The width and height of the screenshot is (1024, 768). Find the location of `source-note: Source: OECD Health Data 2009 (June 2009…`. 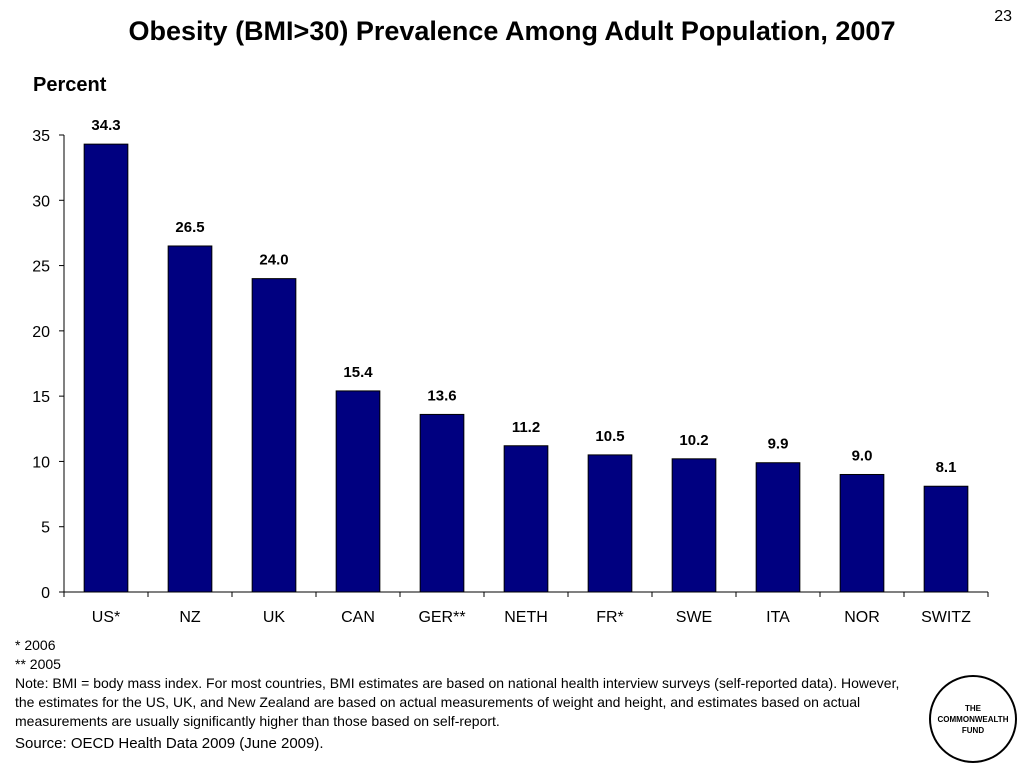

source-note: Source: OECD Health Data 2009 (June 2009… is located at coordinates (169, 743).